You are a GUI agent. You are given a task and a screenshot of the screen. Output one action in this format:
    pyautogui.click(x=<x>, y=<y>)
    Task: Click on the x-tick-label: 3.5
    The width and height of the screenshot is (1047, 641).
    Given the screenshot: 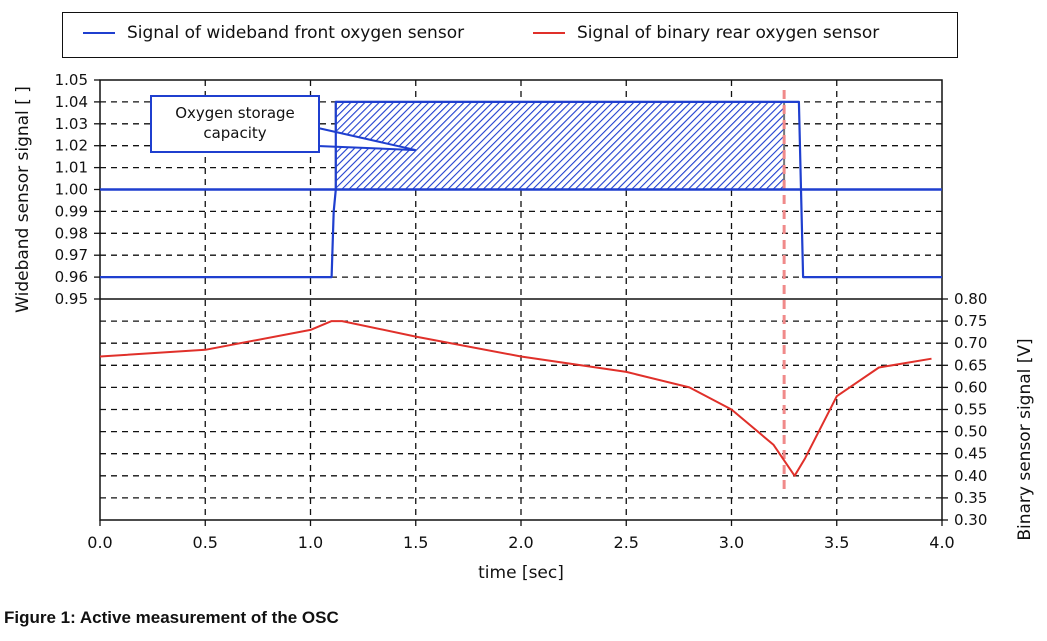 What is the action you would take?
    pyautogui.click(x=836, y=542)
    